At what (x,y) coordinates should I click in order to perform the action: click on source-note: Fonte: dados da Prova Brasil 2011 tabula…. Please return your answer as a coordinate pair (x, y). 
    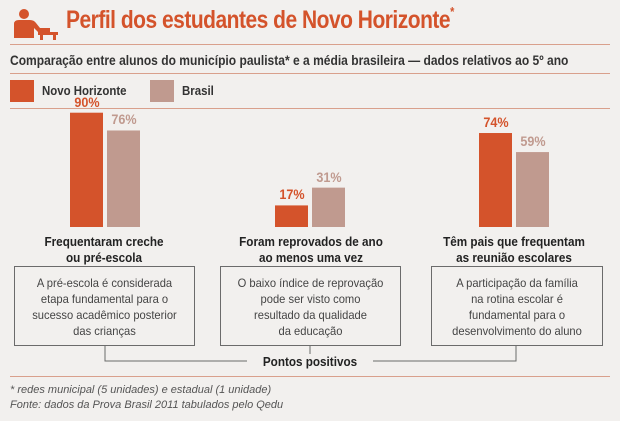
    Looking at the image, I should click on (147, 405).